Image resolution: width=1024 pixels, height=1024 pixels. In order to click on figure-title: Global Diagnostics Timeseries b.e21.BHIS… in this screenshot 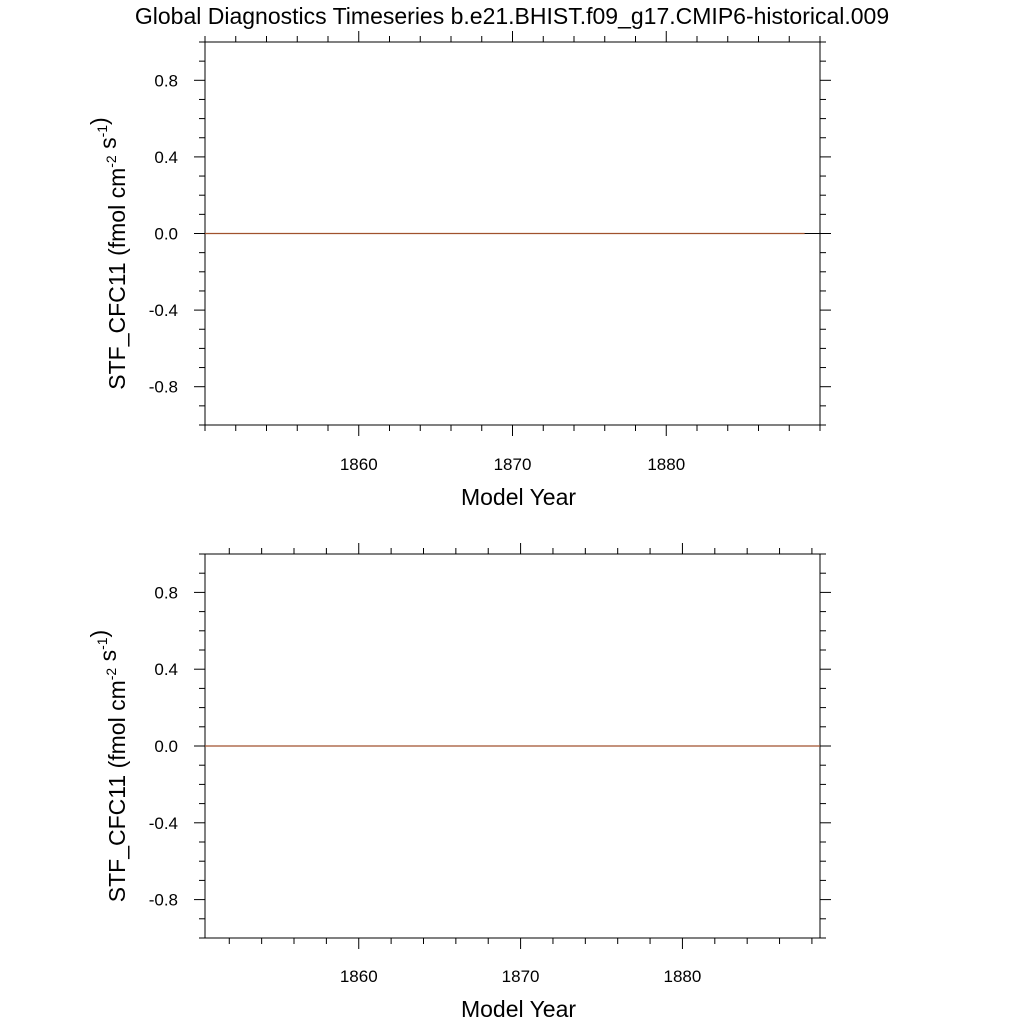, I will do `click(512, 16)`.